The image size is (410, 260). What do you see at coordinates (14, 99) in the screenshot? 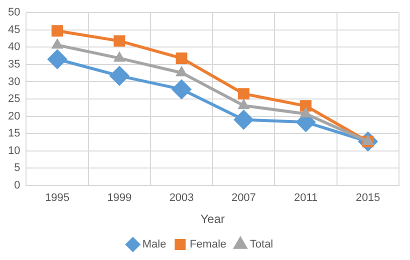
I see `y-tick-label: 25` at bounding box center [14, 99].